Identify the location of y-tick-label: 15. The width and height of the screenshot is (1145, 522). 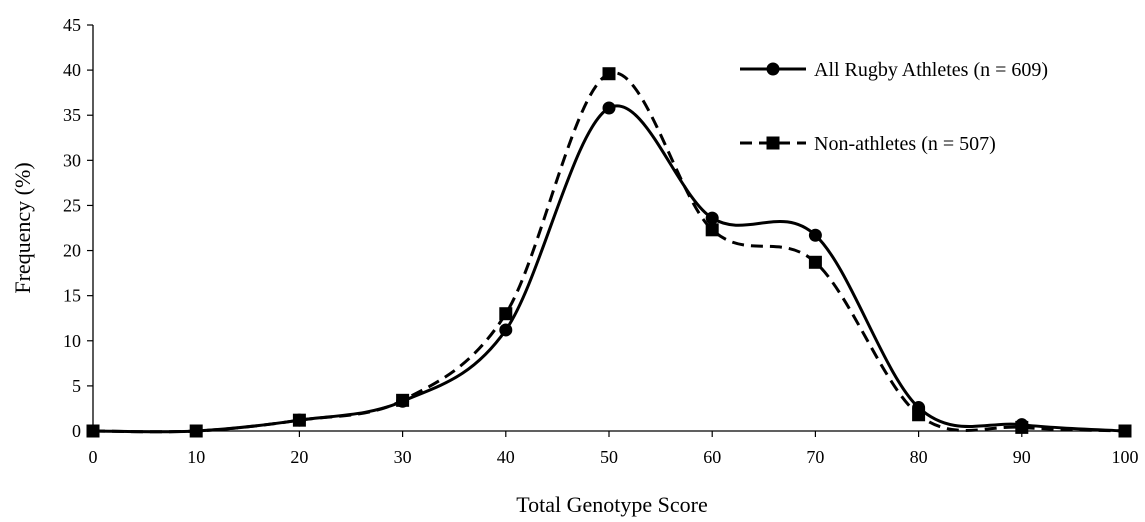
(72, 296).